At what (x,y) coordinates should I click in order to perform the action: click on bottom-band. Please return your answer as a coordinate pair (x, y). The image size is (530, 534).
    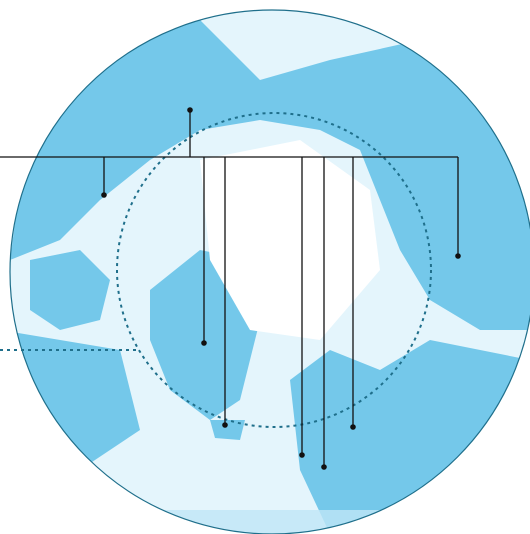
    Looking at the image, I should click on (270, 522).